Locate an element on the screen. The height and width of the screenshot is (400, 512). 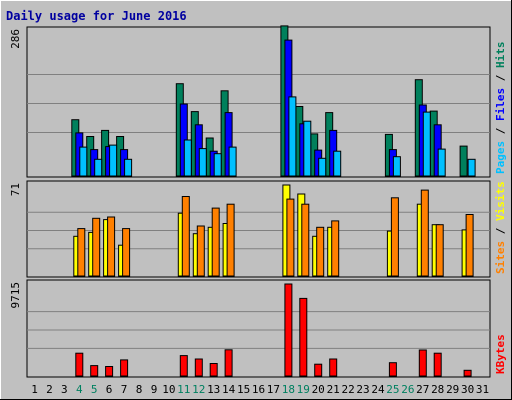
legend-item-hits: Hits is located at coordinates (500, 55).